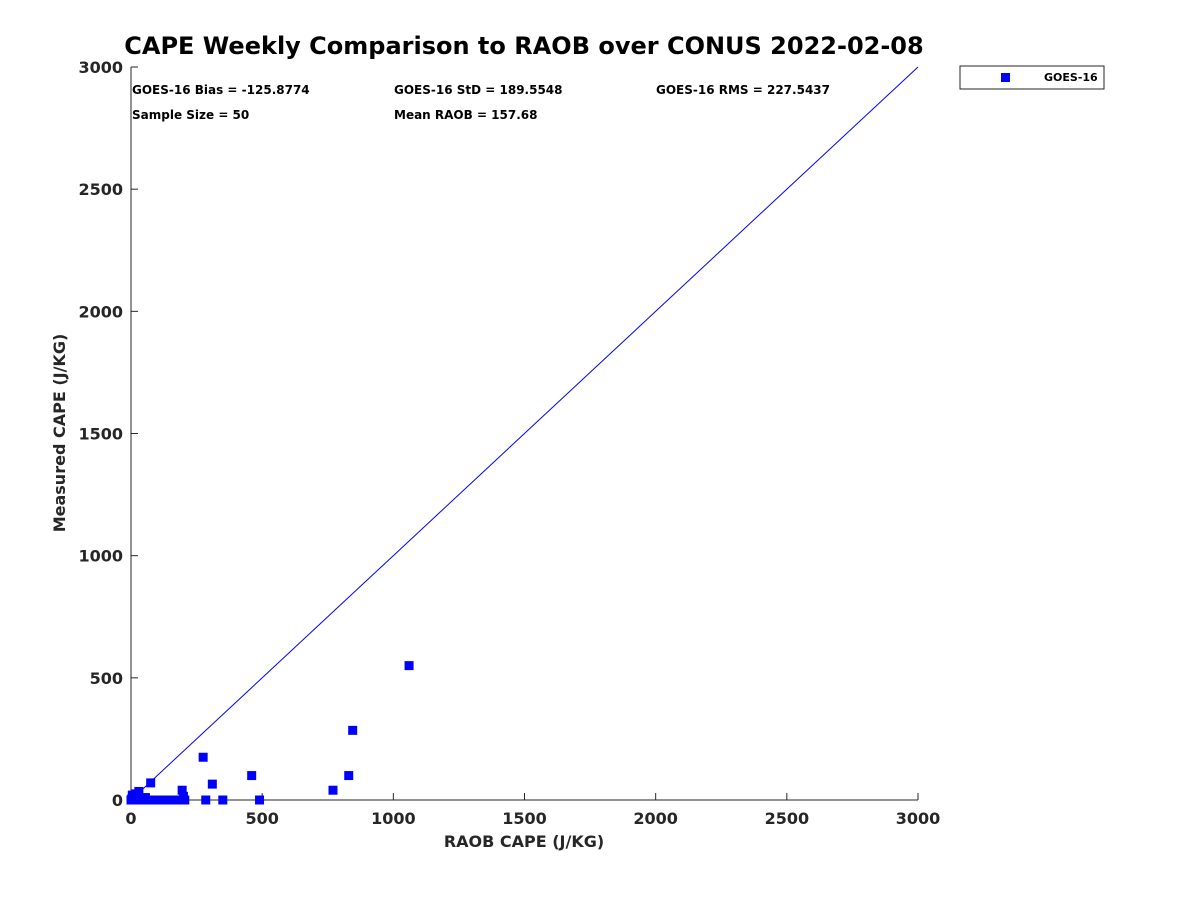 This screenshot has width=1200, height=900. Describe the element at coordinates (100, 189) in the screenshot. I see `y-tick-label: 2500` at that location.